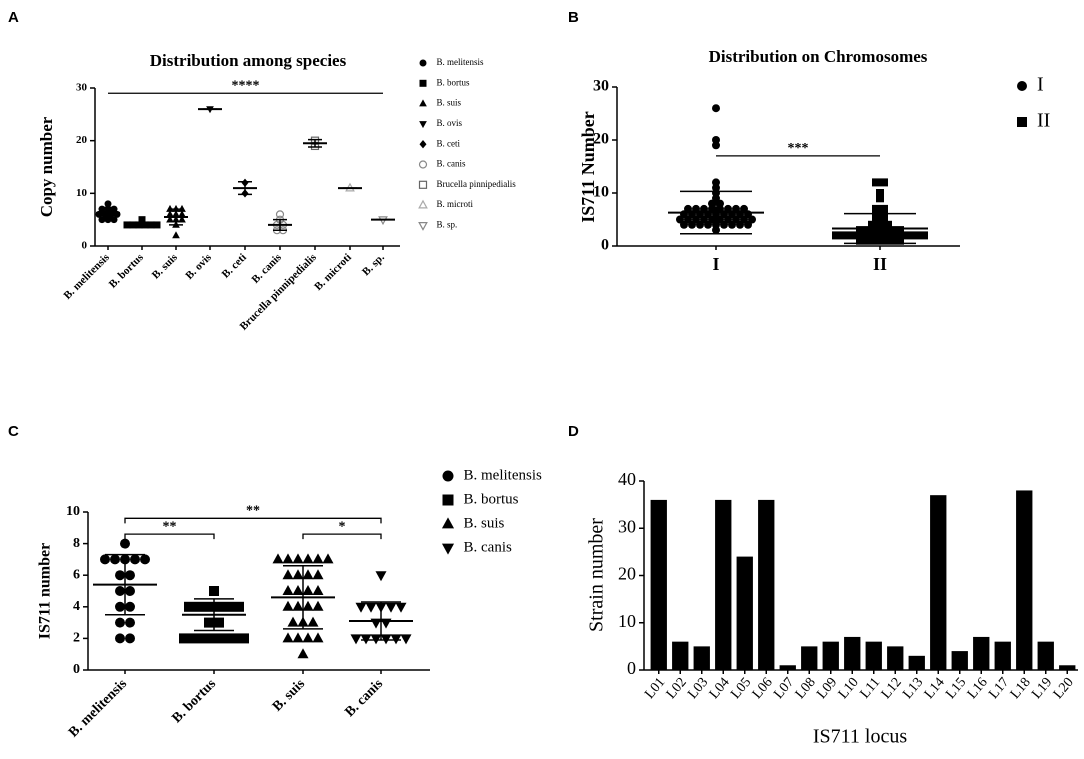 The image size is (1084, 759). What do you see at coordinates (631, 668) in the screenshot?
I see `y-tick-label: 0` at bounding box center [631, 668].